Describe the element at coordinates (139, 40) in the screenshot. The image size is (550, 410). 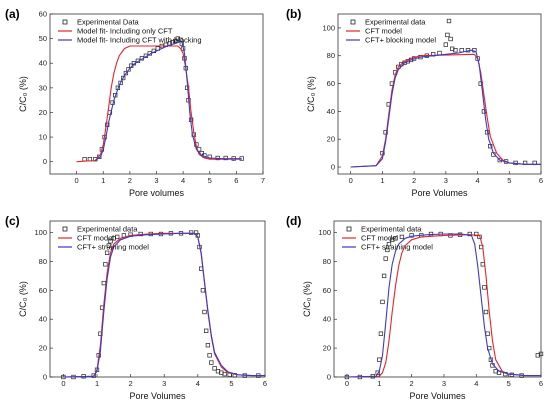
I see `legend-entry: Model fit- Including CFT with blocking` at that location.